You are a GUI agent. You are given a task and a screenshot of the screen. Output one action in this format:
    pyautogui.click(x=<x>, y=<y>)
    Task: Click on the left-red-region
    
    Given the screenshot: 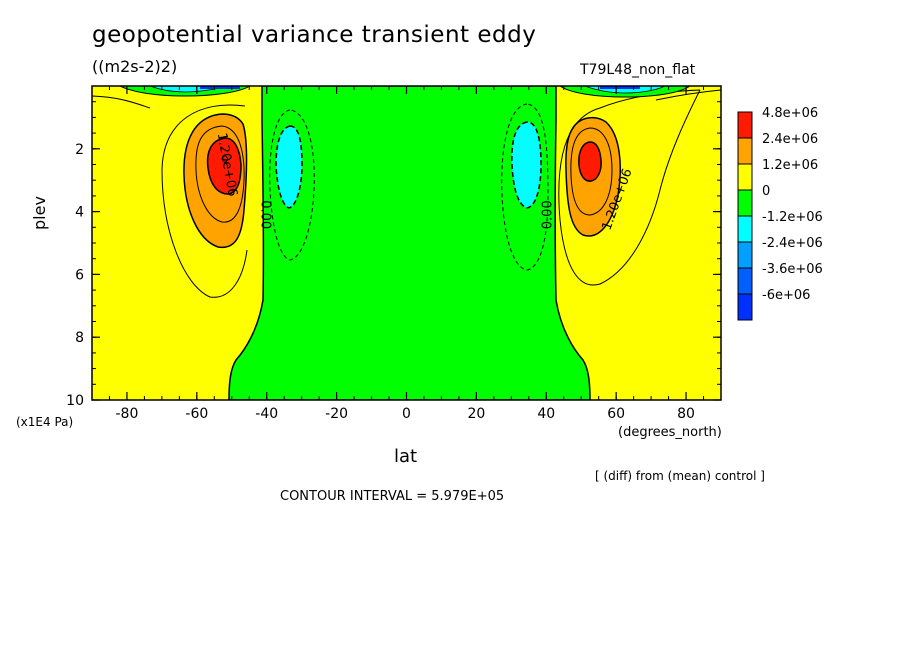 What is the action you would take?
    pyautogui.click(x=224, y=166)
    